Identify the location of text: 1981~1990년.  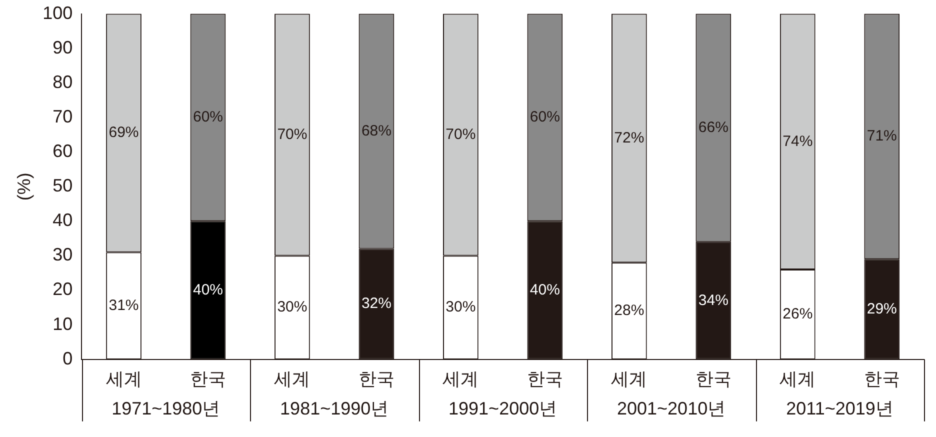
(334, 408).